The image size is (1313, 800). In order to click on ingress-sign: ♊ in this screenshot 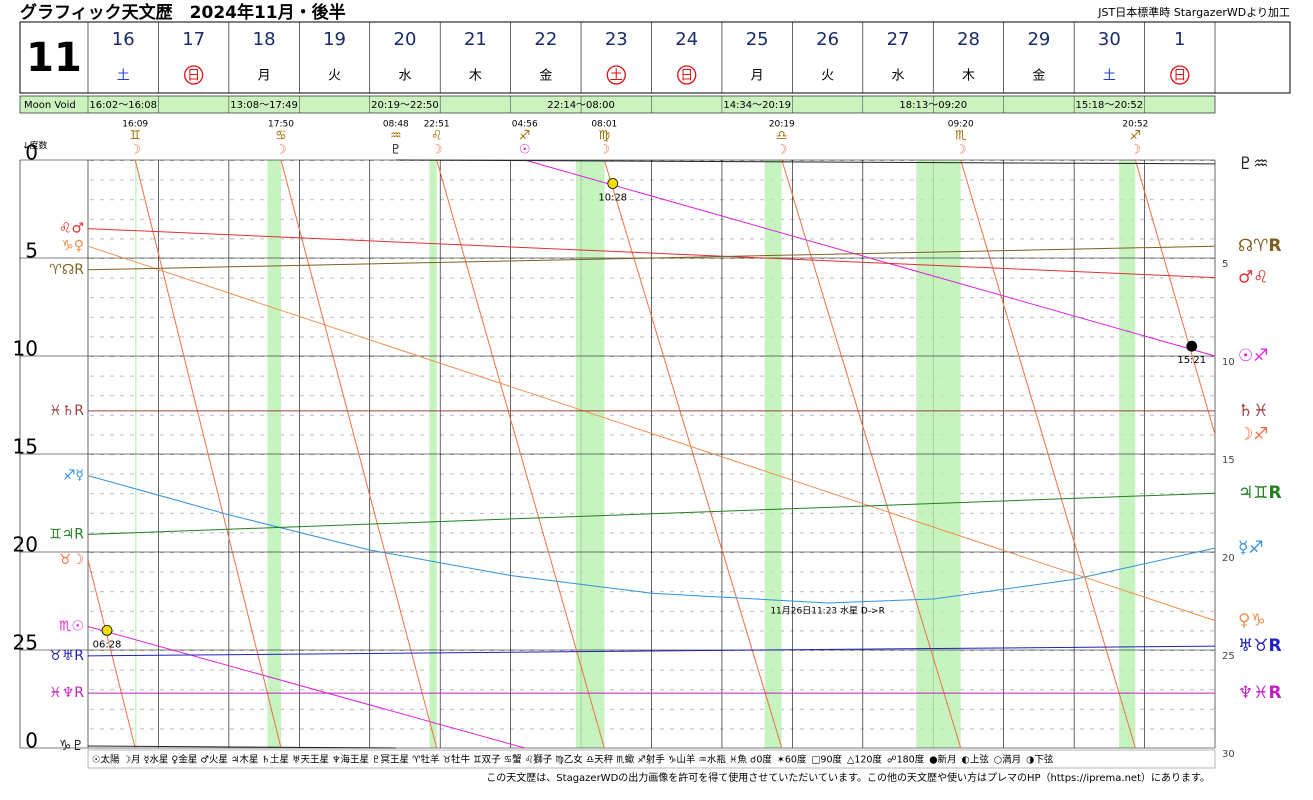, I will do `click(135, 136)`.